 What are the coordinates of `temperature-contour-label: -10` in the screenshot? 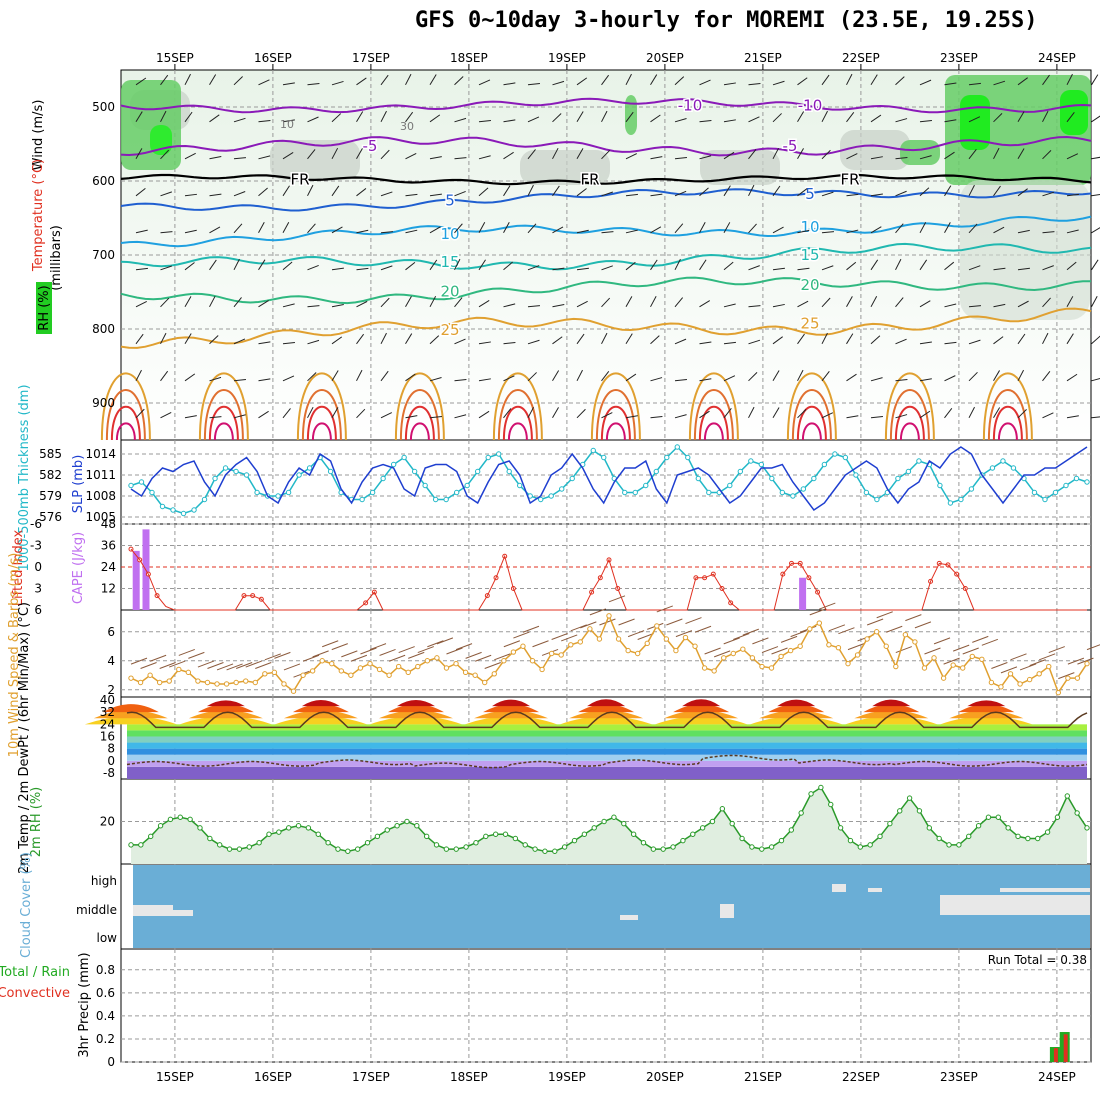 It's located at (810, 106).